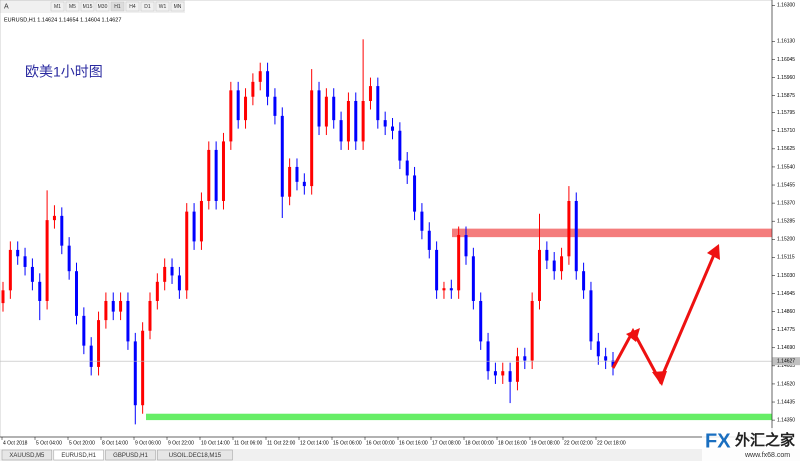 Image resolution: width=800 pixels, height=461 pixels. Describe the element at coordinates (786, 149) in the screenshot. I see `y-tick-label: 1.15625` at that location.